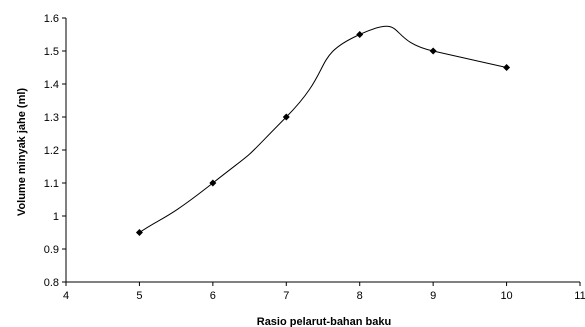 This screenshot has height=327, width=585. What do you see at coordinates (51, 19) in the screenshot?
I see `y-tick-label: 1.6` at bounding box center [51, 19].